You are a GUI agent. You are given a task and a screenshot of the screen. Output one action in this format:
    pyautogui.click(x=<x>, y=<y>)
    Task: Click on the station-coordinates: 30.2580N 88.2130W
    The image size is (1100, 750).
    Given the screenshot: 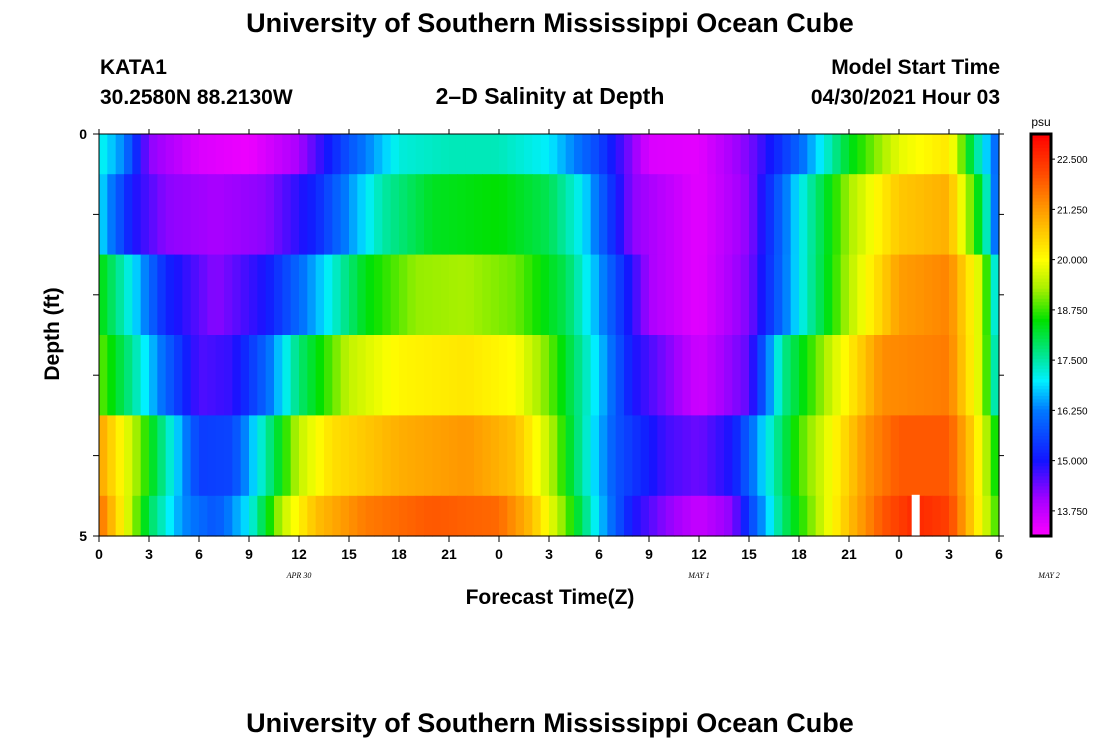 What is the action you would take?
    pyautogui.click(x=196, y=97)
    